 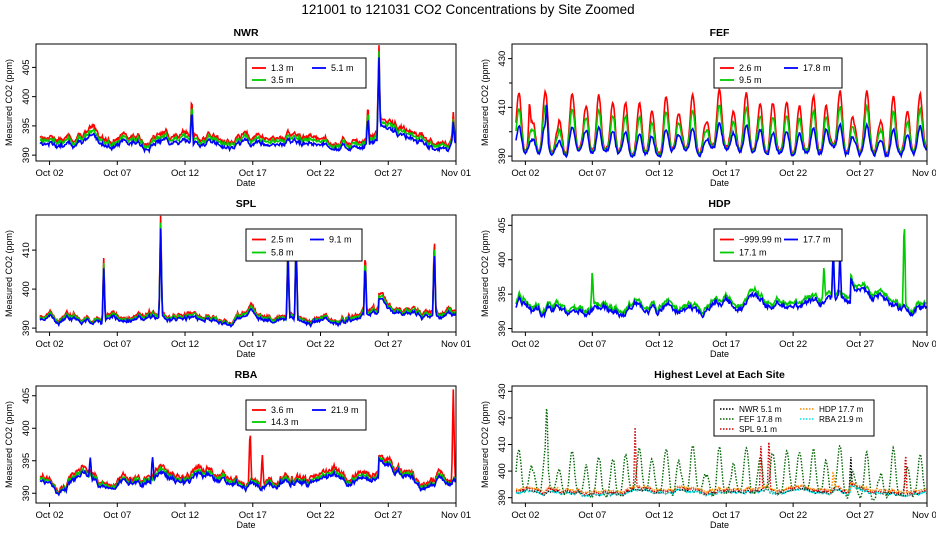 What do you see at coordinates (282, 240) in the screenshot?
I see `legend-label: 2.5 m` at bounding box center [282, 240].